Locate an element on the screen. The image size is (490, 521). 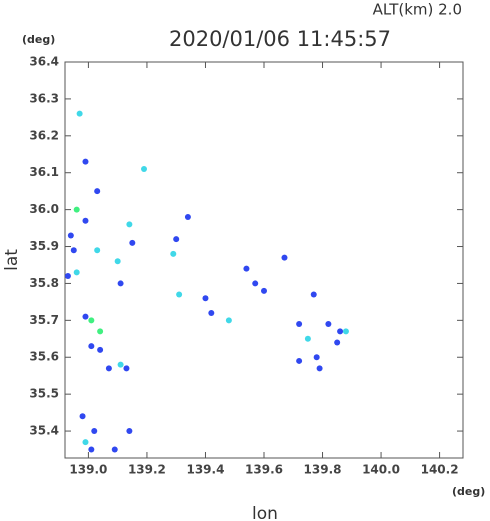
x-tick-label: 139.6 is located at coordinates (264, 470).